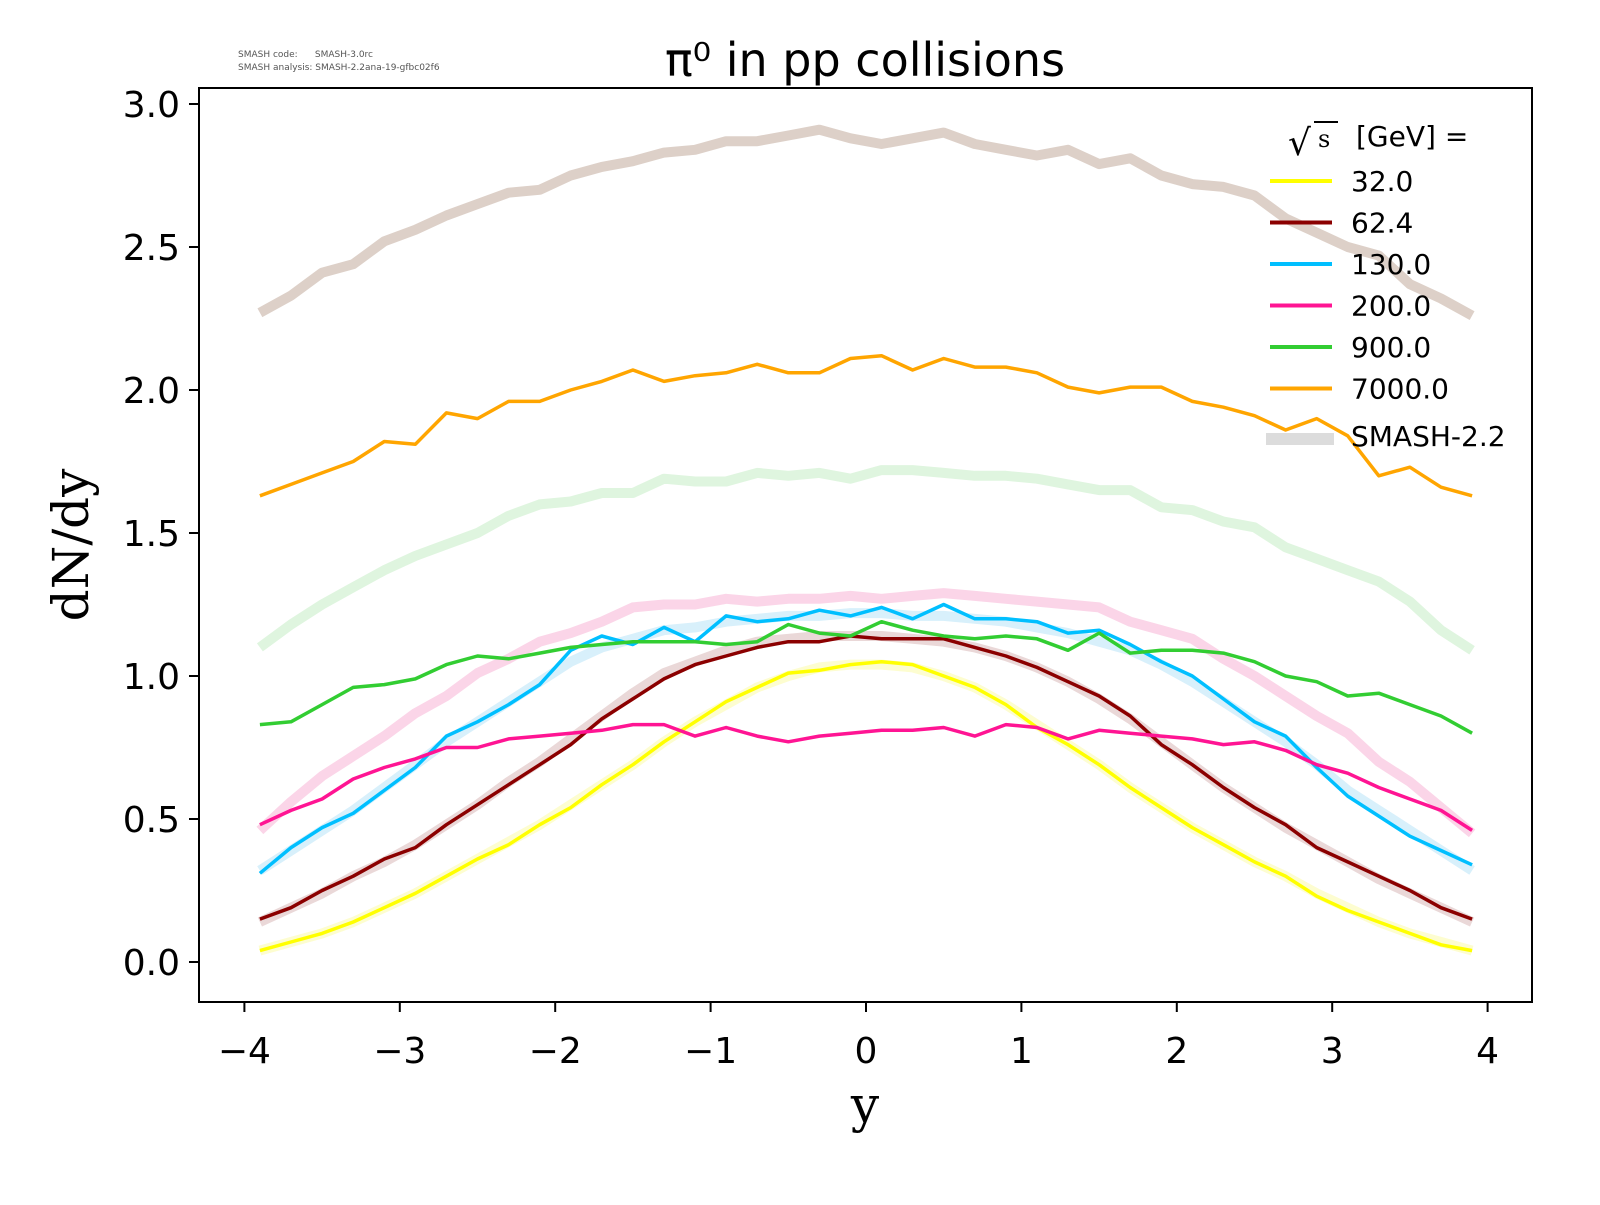 The width and height of the screenshot is (1600, 1205). Describe the element at coordinates (399, 1051) in the screenshot. I see `x-tick-label: −3` at that location.